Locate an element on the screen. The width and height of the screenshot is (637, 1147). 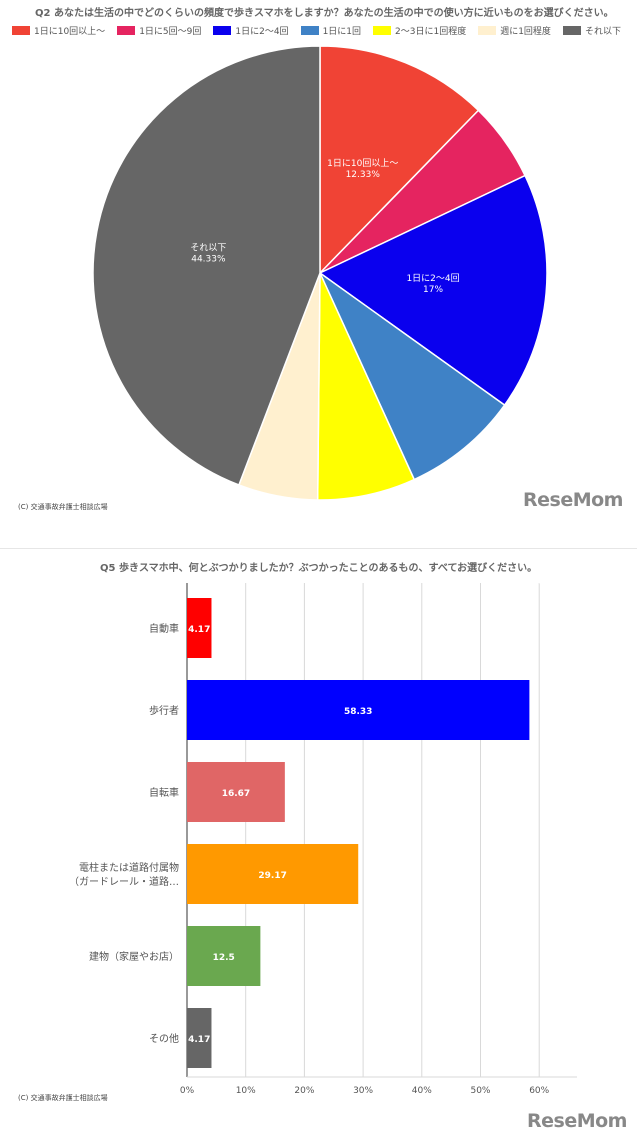
x-tick-label: 30% is located at coordinates (363, 1091).